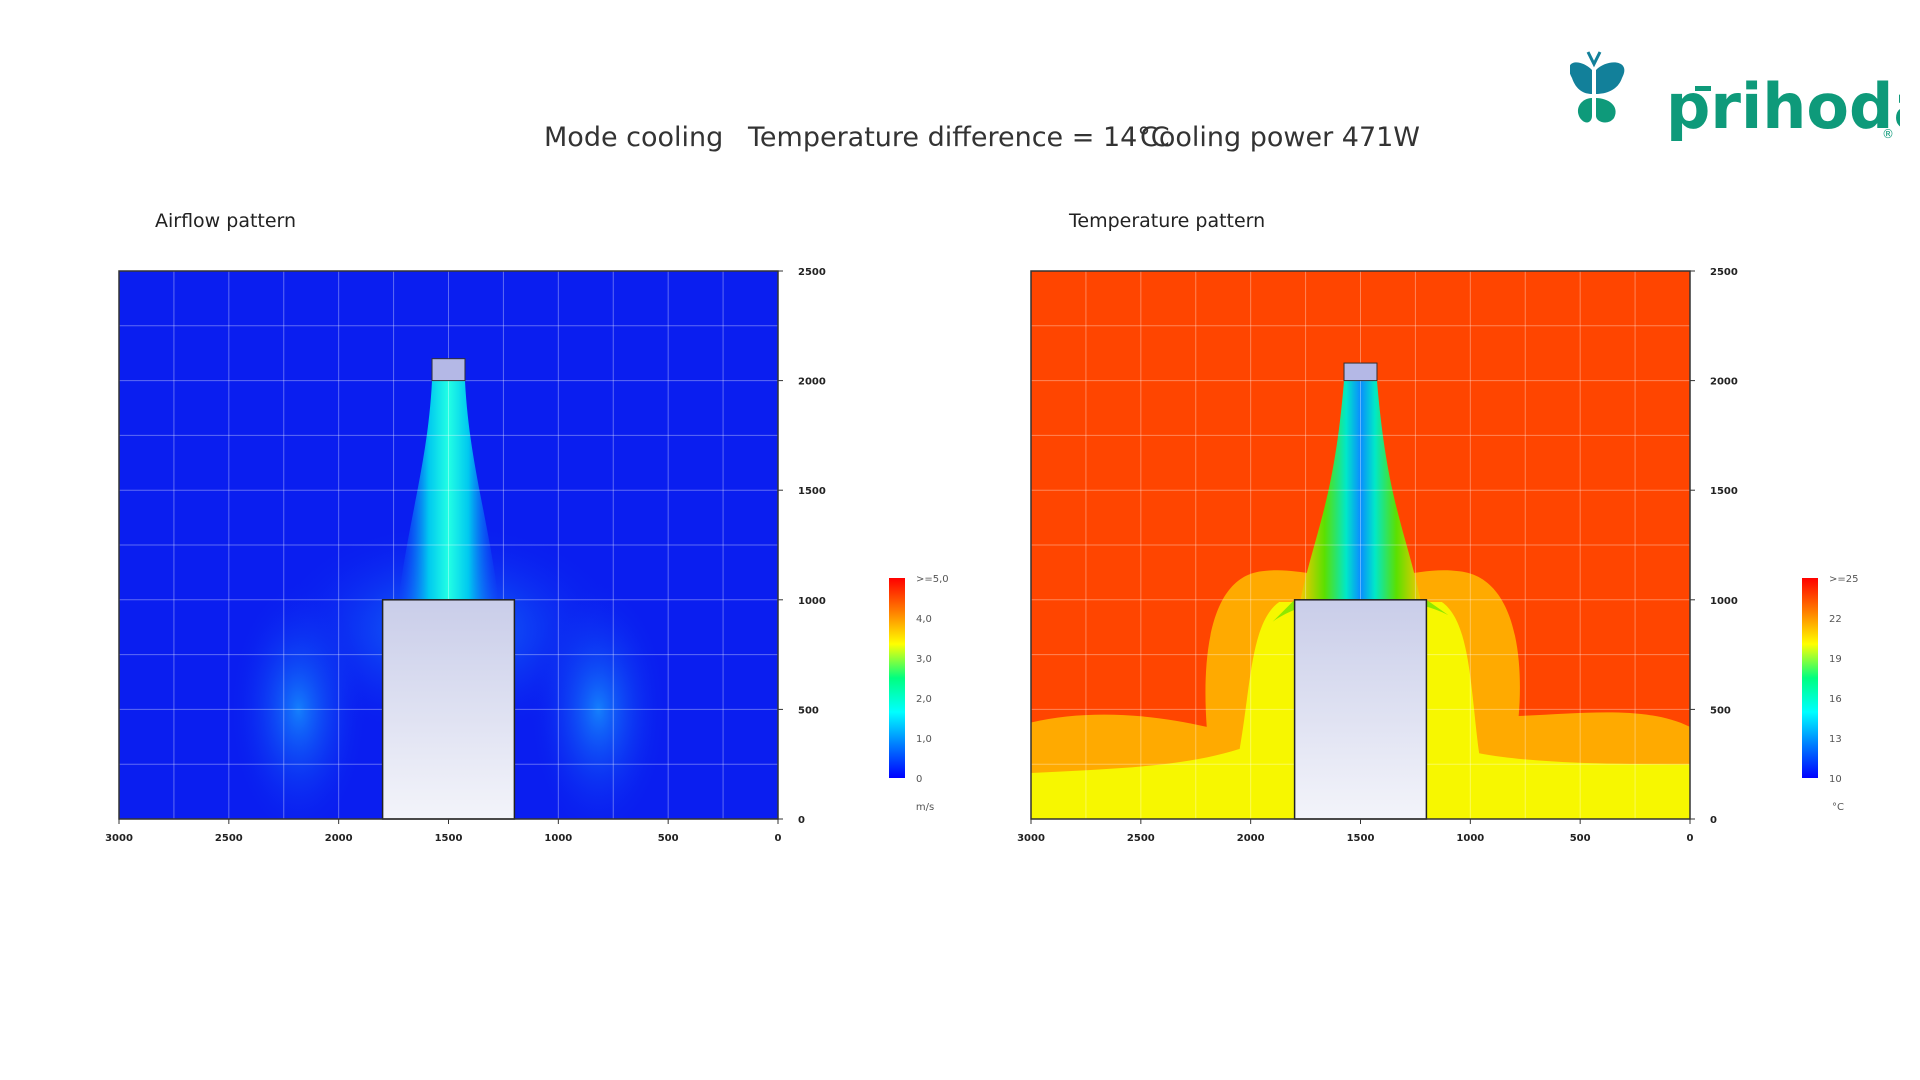  I want to click on butterfly-logo-icon: prihoda ®, so click(1744, 97).